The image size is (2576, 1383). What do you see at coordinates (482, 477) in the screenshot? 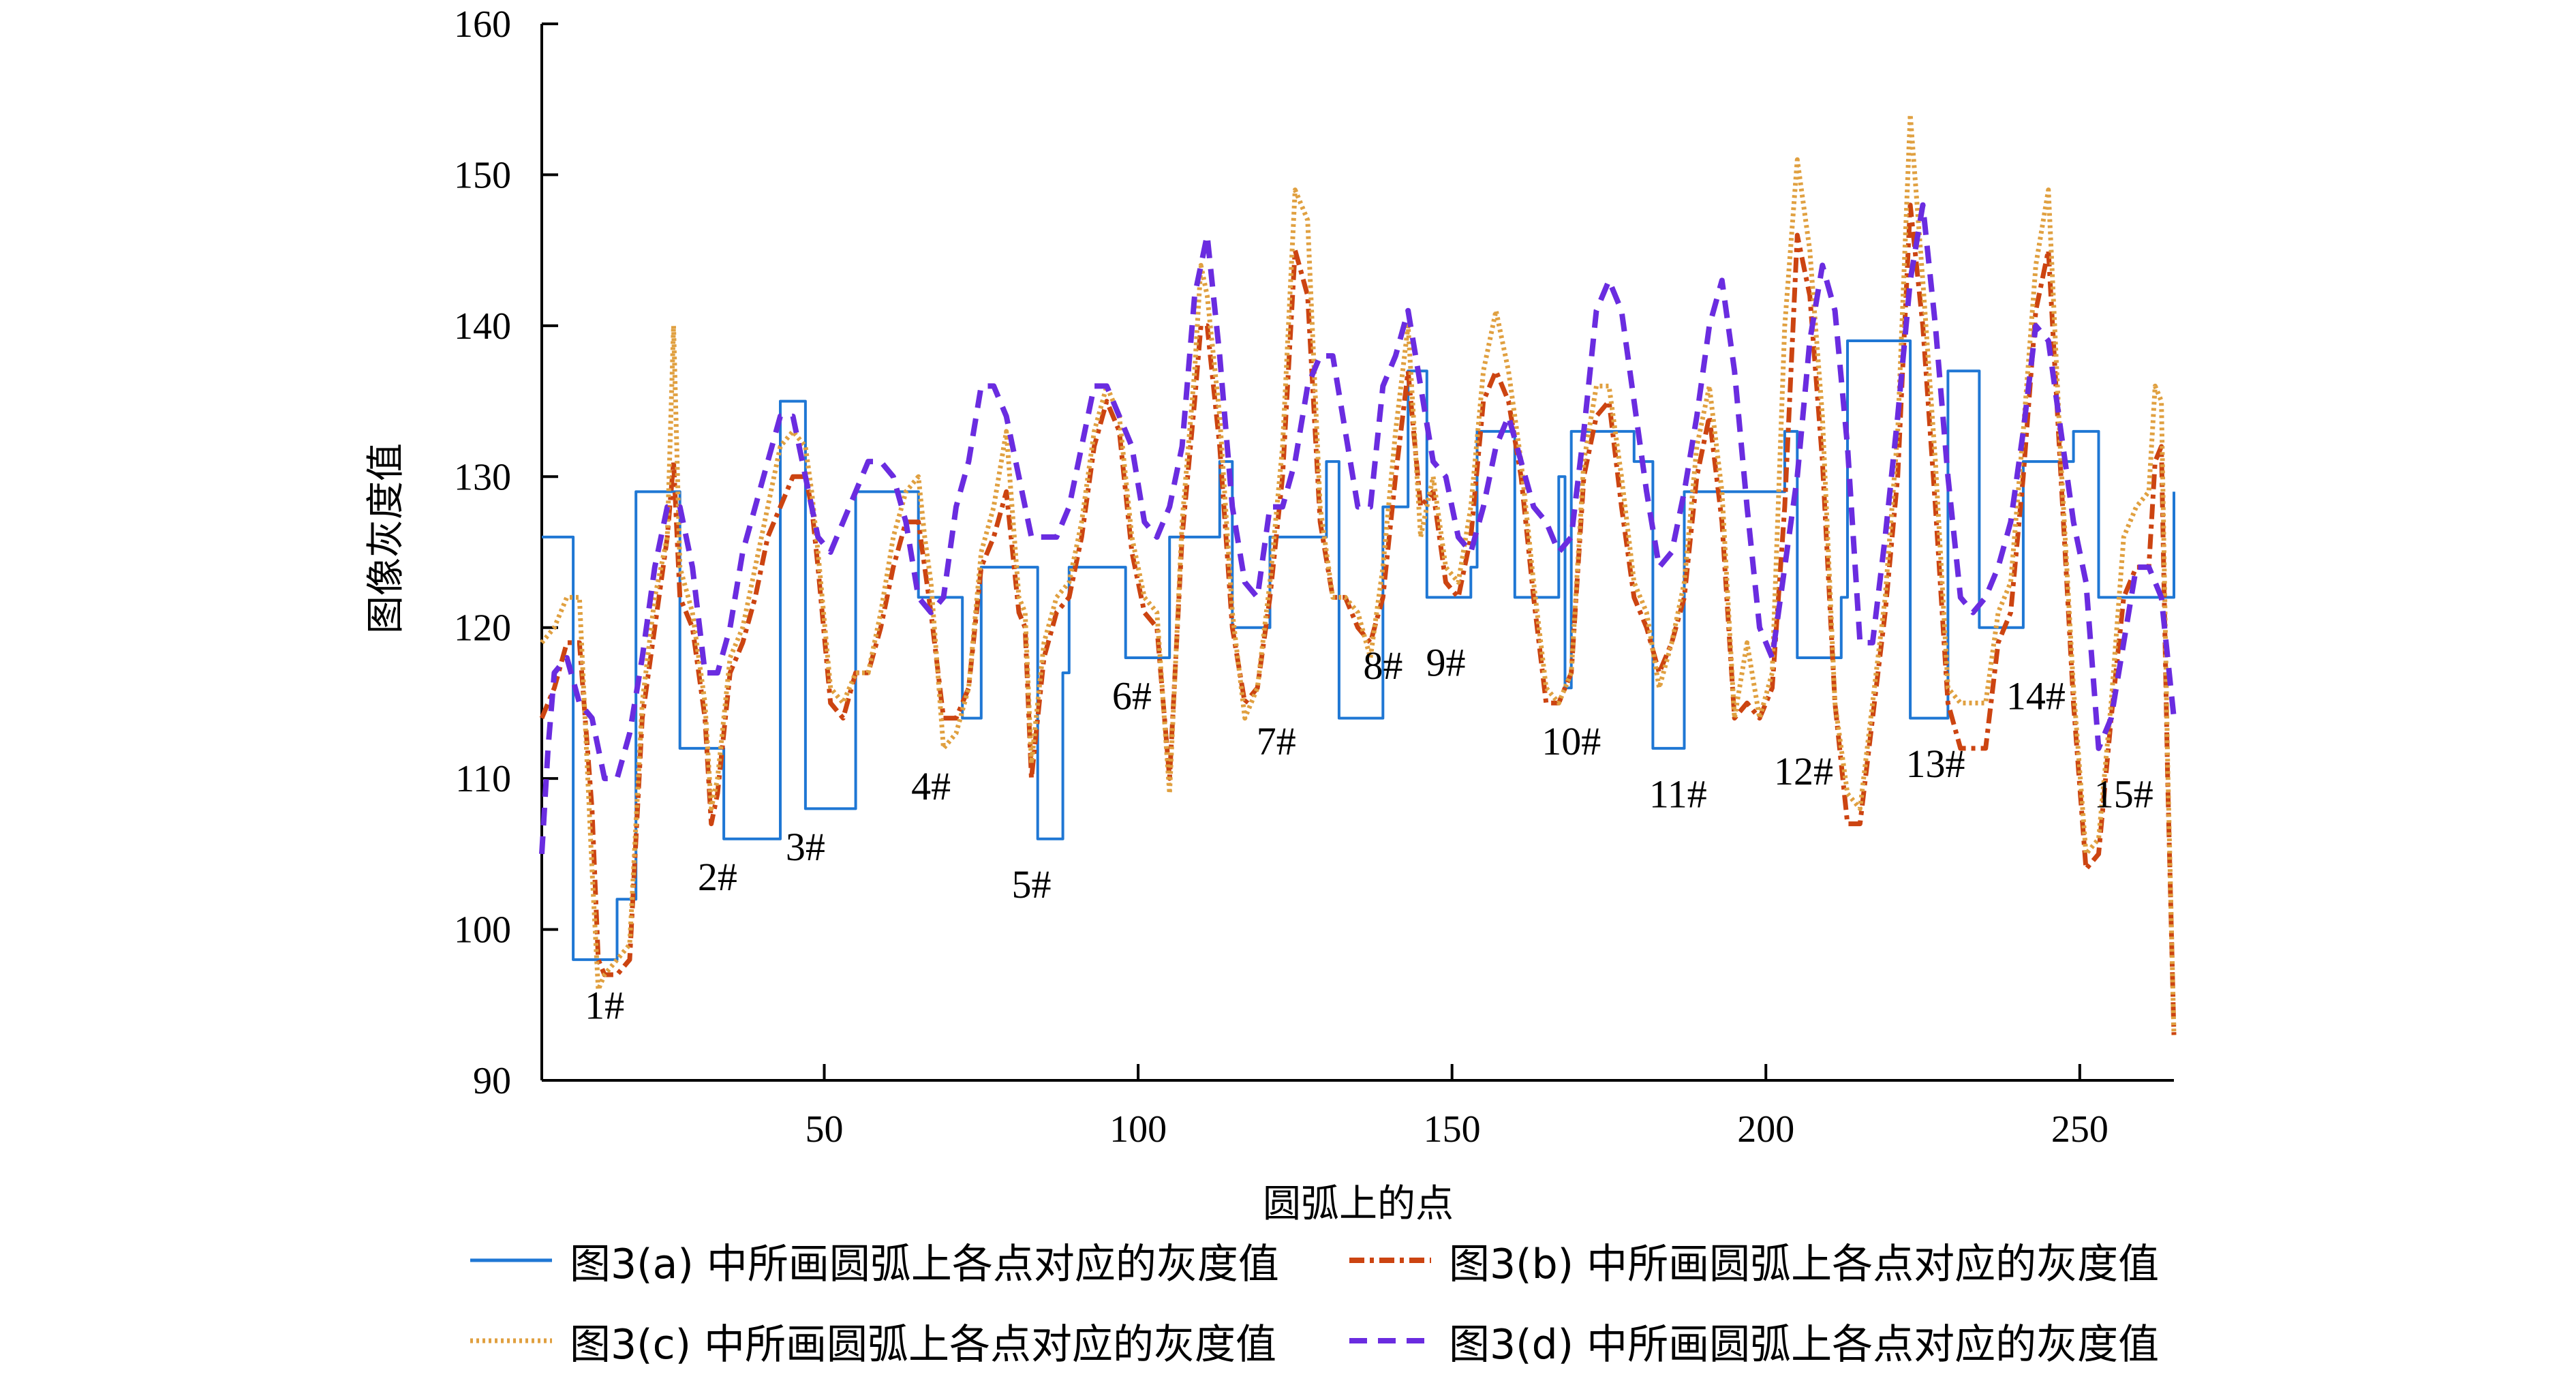
I see `y-tick-label: 130` at bounding box center [482, 477].